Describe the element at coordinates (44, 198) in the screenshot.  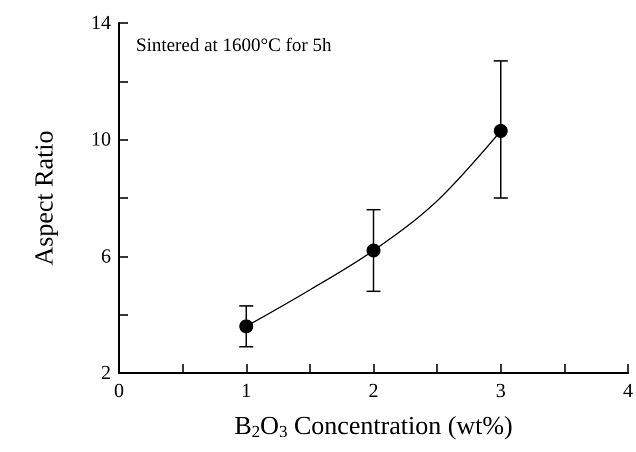
I see `y-axis-title: Aspect Ratio` at that location.